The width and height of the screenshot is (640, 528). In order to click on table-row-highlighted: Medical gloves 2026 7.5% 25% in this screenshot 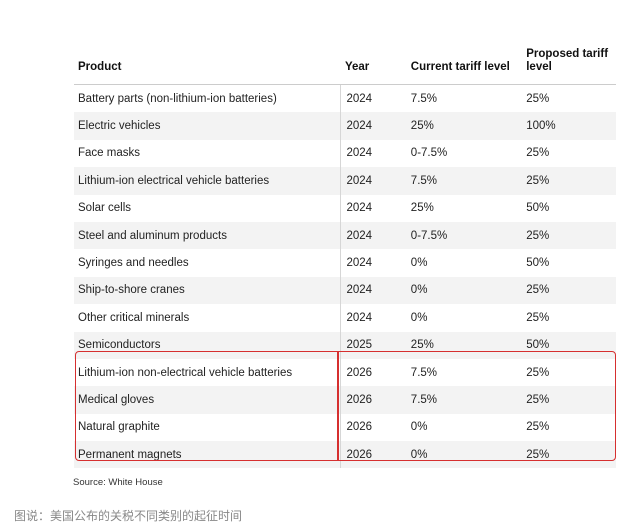, I will do `click(345, 400)`.